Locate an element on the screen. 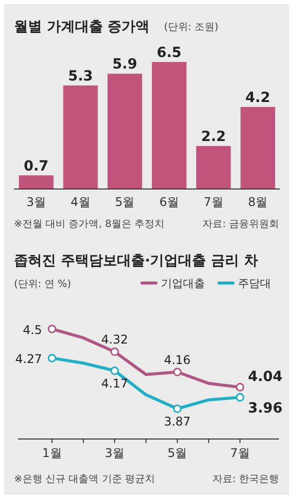 The image size is (293, 499). data-label: 4.32 is located at coordinates (114, 339).